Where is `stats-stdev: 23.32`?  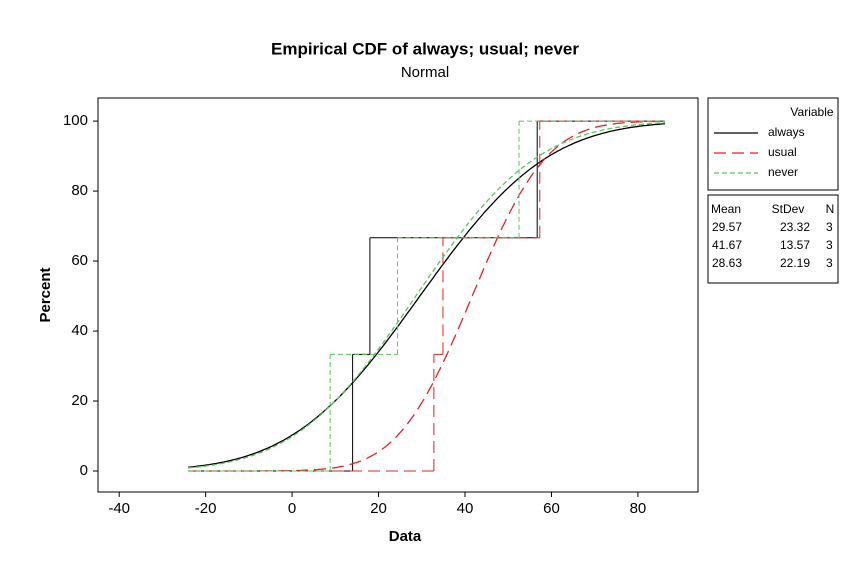
stats-stdev: 23.32 is located at coordinates (795, 227).